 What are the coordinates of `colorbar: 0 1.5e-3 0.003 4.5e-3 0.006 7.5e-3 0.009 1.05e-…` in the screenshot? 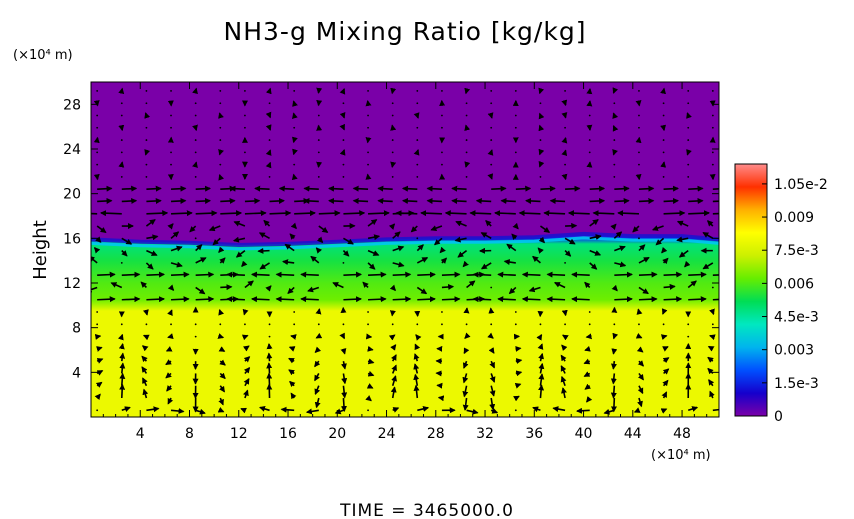 It's located at (781, 294).